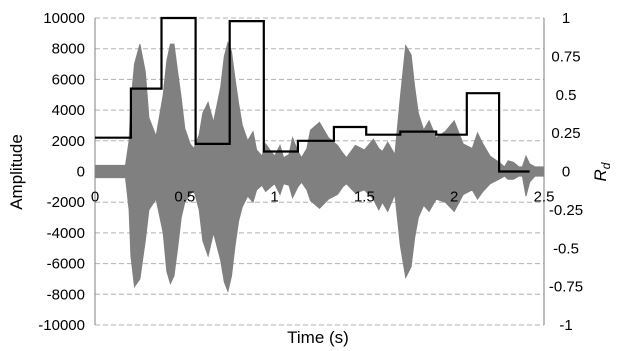  I want to click on y-tick-label: 8000, so click(68, 49).